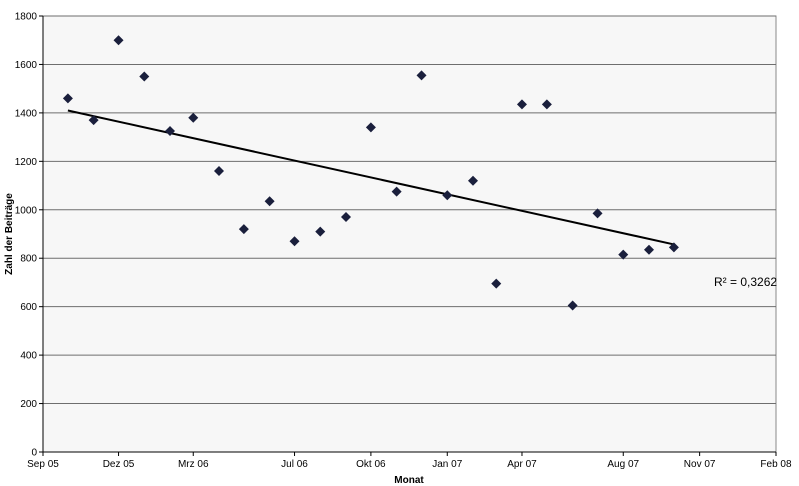  I want to click on x-tick-label: Dez 05, so click(119, 464).